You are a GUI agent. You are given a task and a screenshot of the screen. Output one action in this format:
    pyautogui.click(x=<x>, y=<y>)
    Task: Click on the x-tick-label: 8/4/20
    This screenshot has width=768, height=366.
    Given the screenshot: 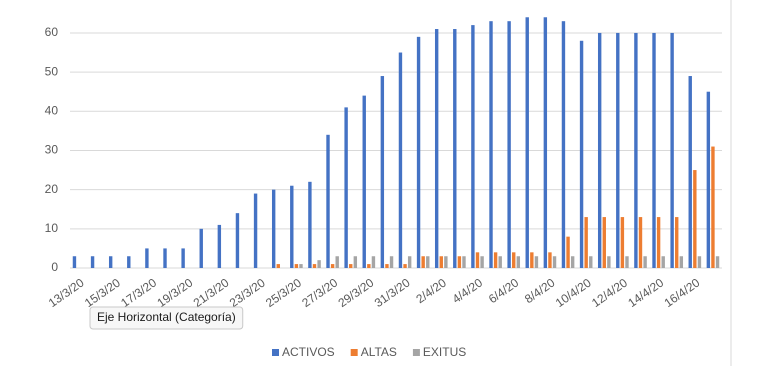 What is the action you would take?
    pyautogui.click(x=540, y=290)
    